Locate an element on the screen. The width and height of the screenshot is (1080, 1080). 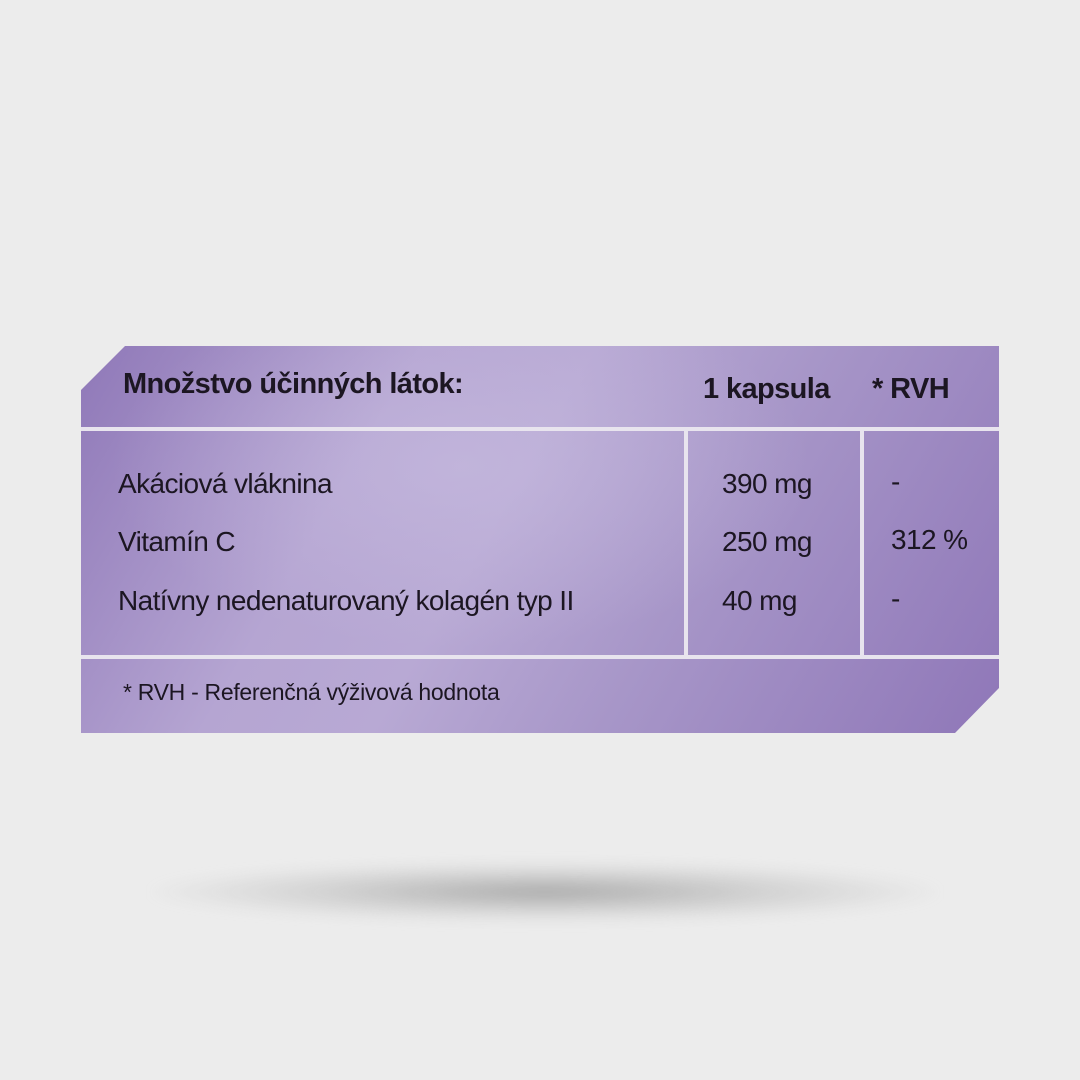
header-amount: 1 kapsula is located at coordinates (766, 389).